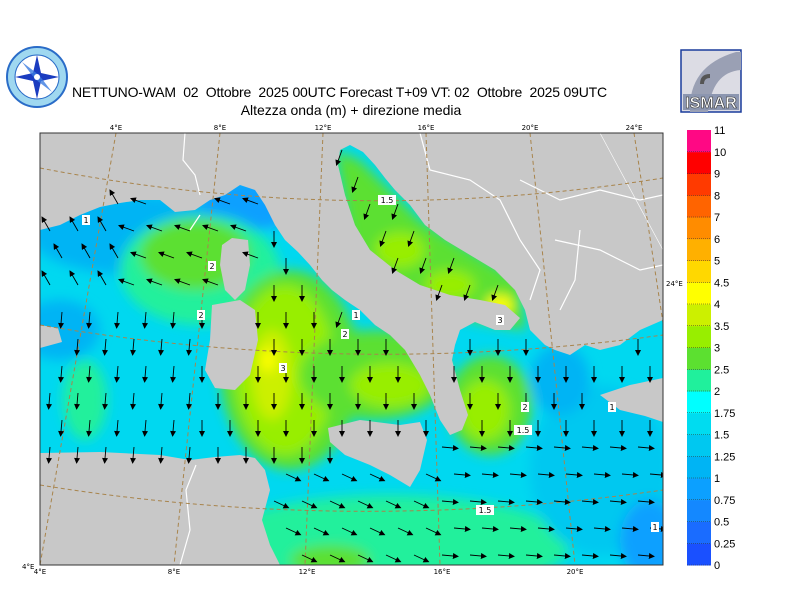 The height and width of the screenshot is (596, 794). What do you see at coordinates (724, 414) in the screenshot?
I see `colorbar-label: 1.75` at bounding box center [724, 414].